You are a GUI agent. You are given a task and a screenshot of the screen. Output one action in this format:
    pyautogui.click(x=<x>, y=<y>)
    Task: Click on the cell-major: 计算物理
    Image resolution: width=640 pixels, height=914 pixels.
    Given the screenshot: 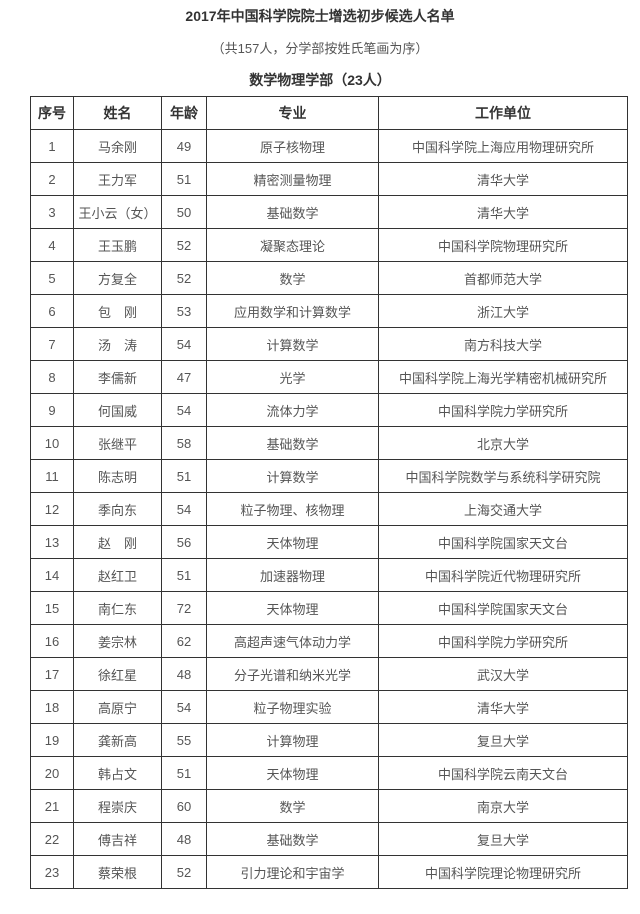 What is the action you would take?
    pyautogui.click(x=292, y=740)
    